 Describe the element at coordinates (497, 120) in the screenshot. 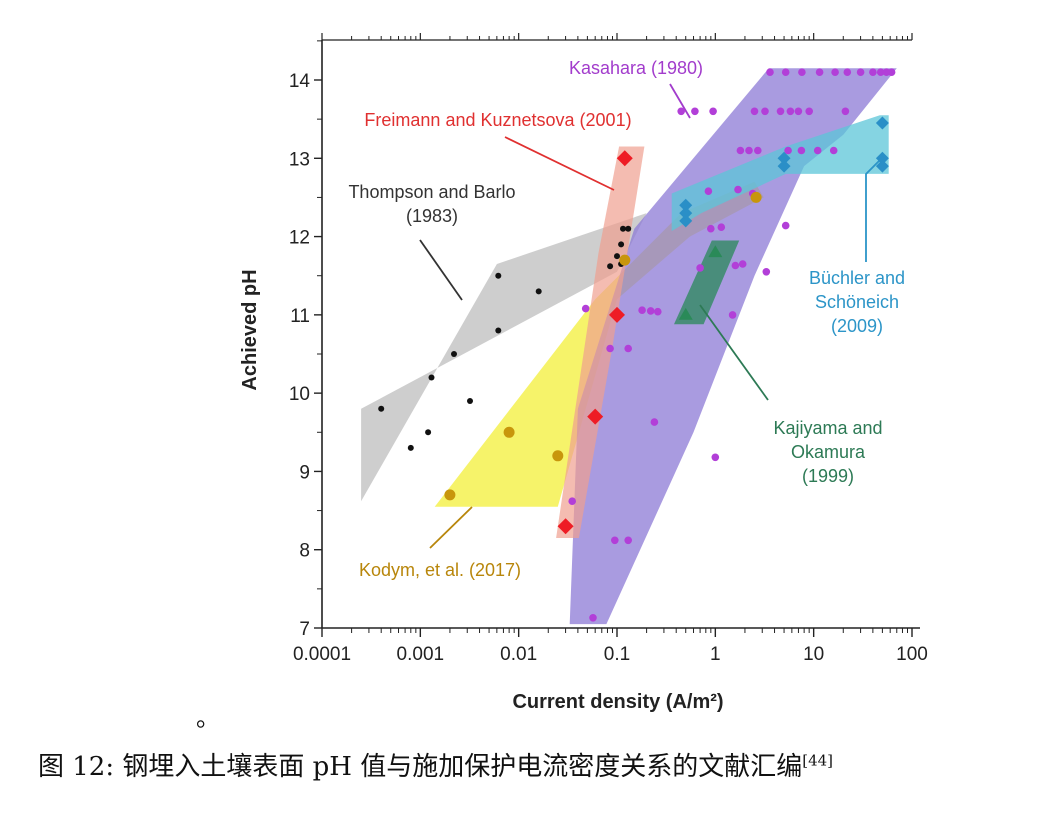

I see `series-label-line: Freimann and Kuznetsova (2001)` at that location.